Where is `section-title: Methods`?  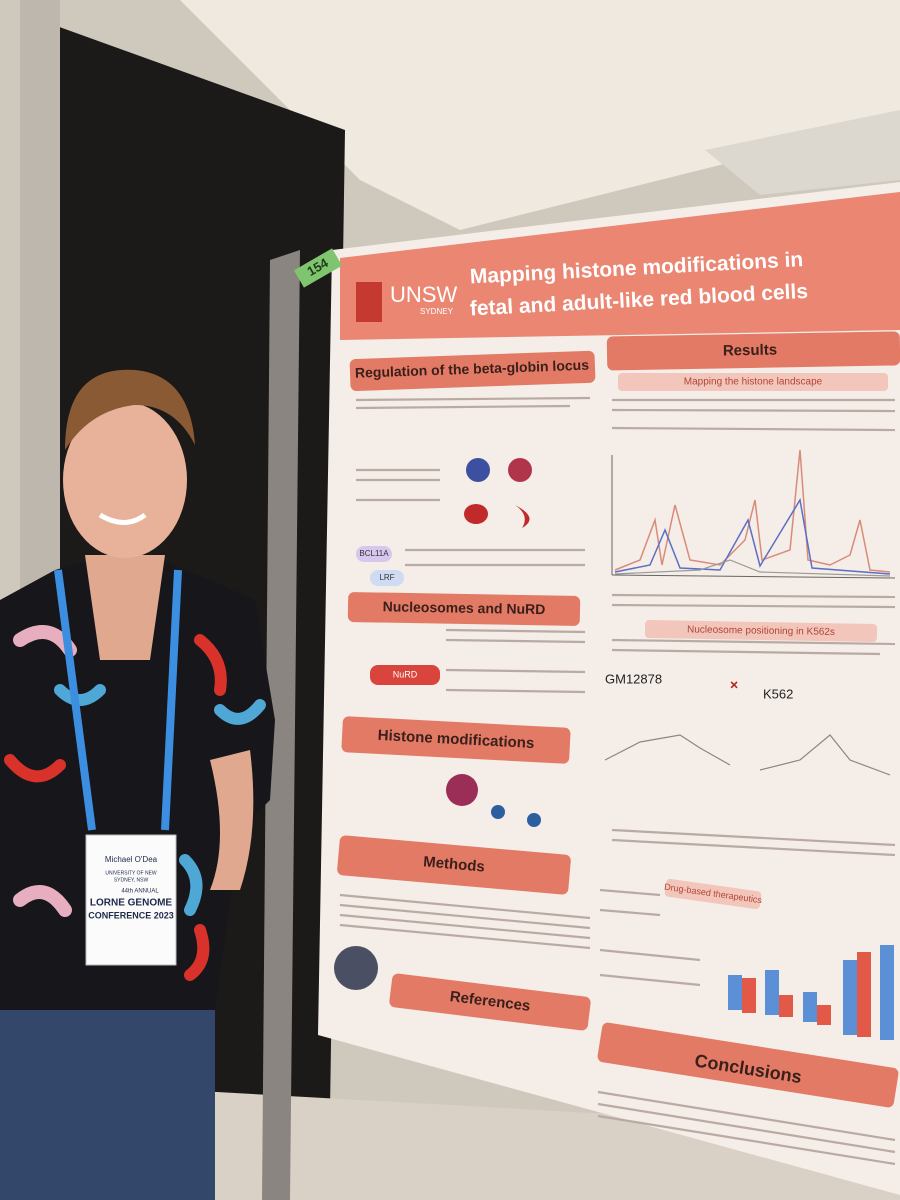 section-title: Methods is located at coordinates (454, 864).